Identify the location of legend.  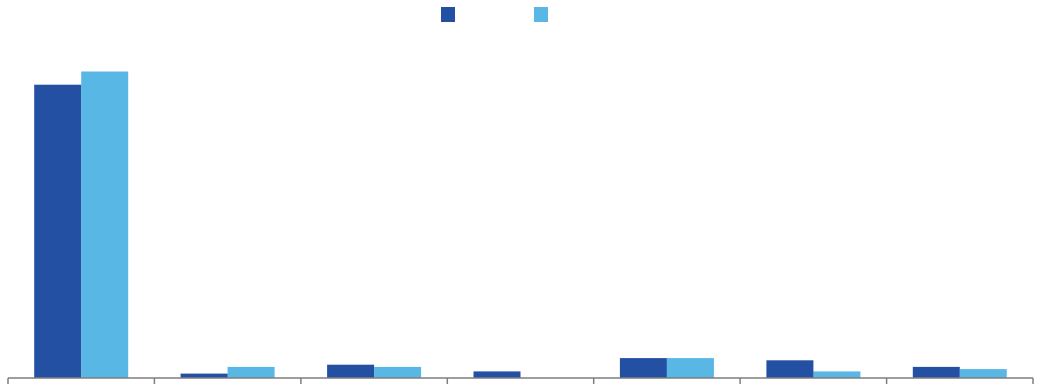
(494, 14).